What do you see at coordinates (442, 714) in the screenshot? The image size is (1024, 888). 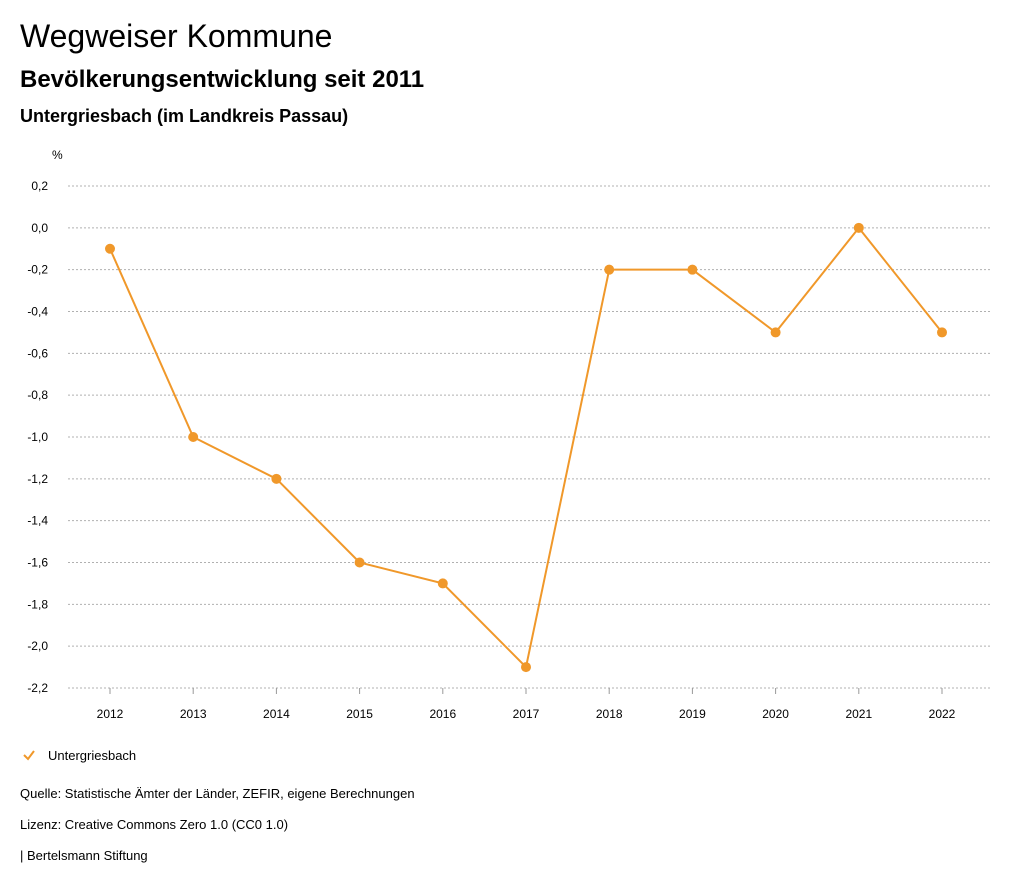 I see `x-tick-label: 2016` at bounding box center [442, 714].